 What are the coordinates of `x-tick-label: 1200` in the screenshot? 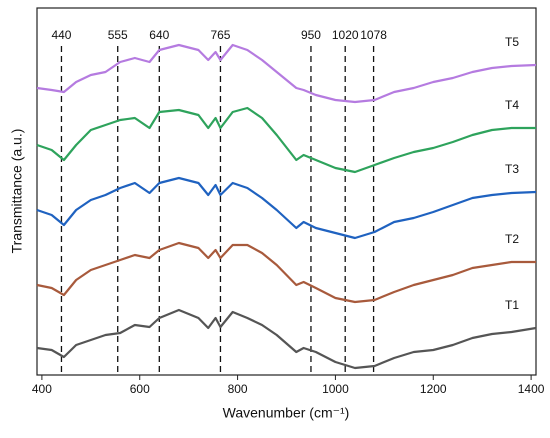 It's located at (433, 389).